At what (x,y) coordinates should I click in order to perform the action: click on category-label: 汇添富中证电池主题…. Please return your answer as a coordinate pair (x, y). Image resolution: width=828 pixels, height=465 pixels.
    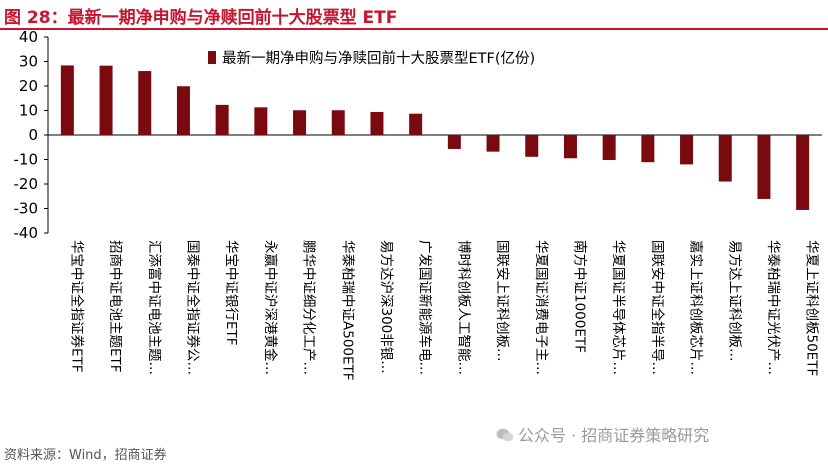
    Looking at the image, I should click on (154, 307).